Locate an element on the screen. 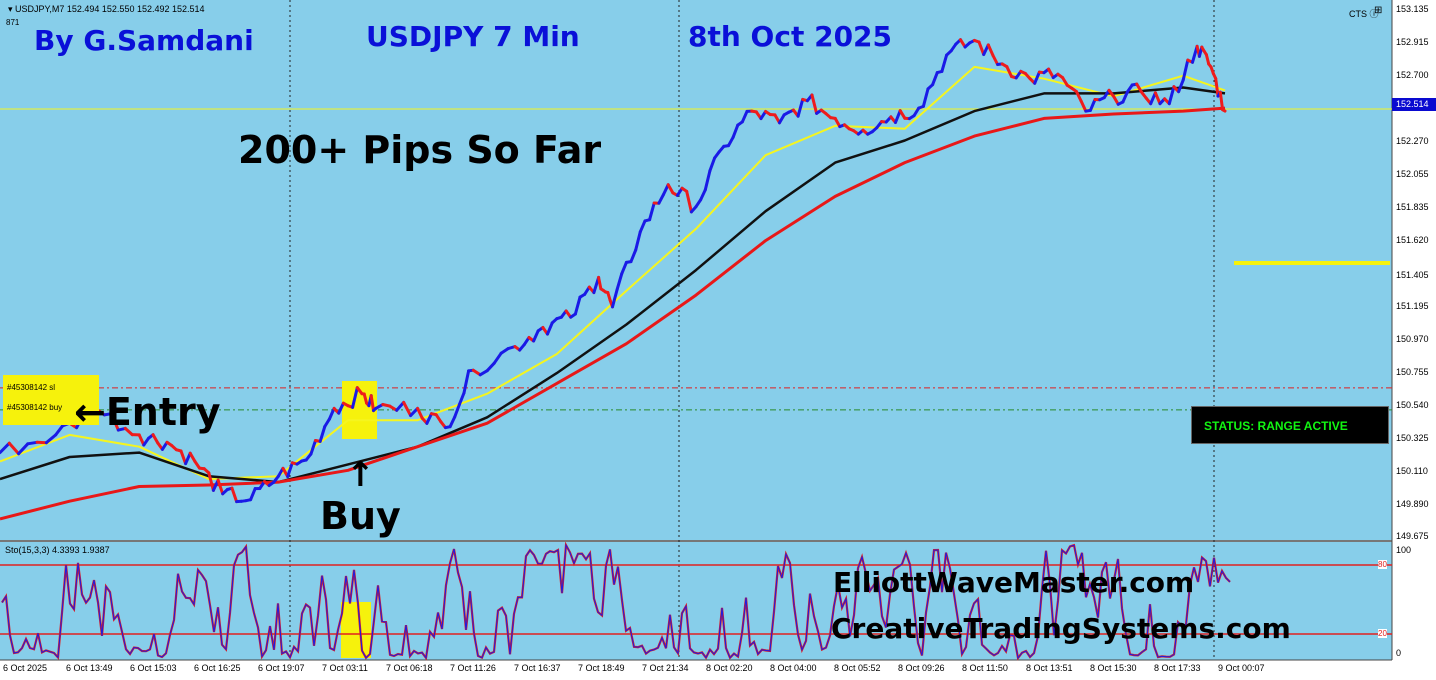 The image size is (1436, 680). current-price-text: 152.514 is located at coordinates (1412, 104).